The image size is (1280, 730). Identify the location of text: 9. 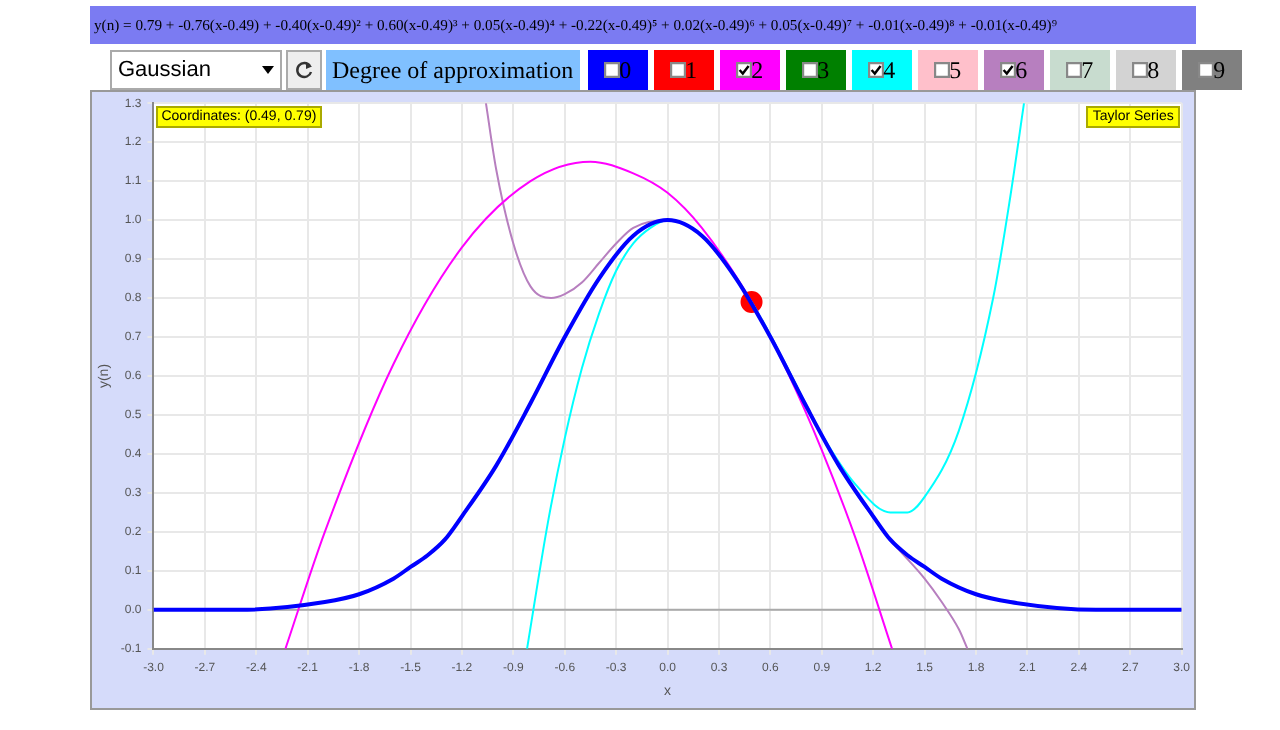
(1219, 70).